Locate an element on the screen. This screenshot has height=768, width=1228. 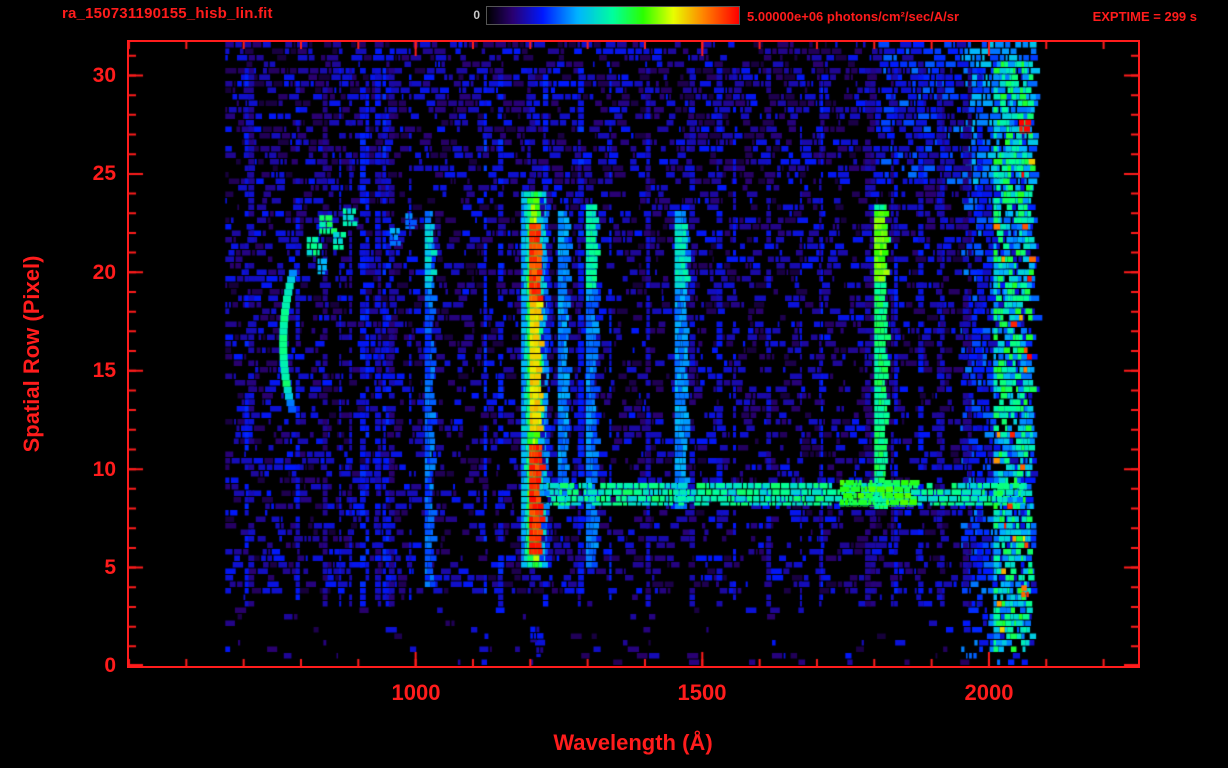
x-tick-label-2000: 2000 is located at coordinates (989, 692).